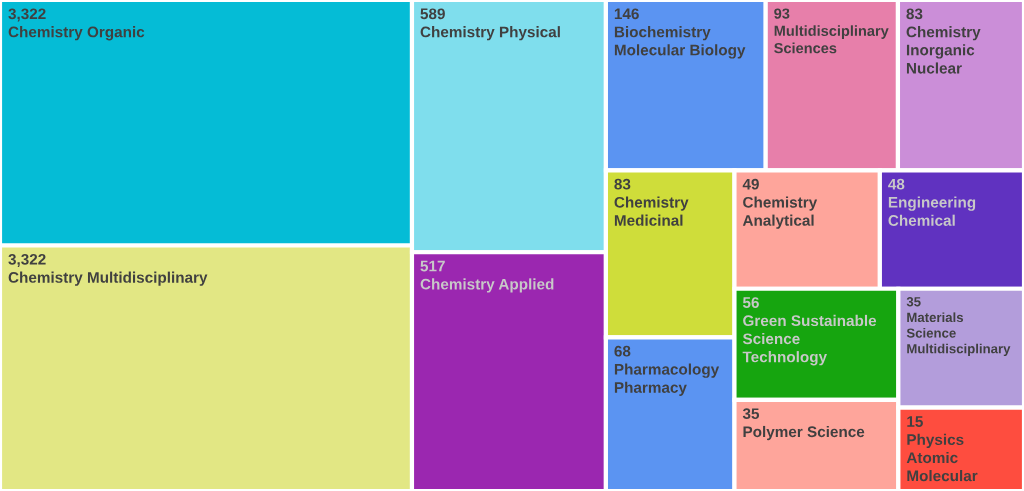 The image size is (1024, 491). What do you see at coordinates (622, 351) in the screenshot?
I see `data-label: 68` at bounding box center [622, 351].